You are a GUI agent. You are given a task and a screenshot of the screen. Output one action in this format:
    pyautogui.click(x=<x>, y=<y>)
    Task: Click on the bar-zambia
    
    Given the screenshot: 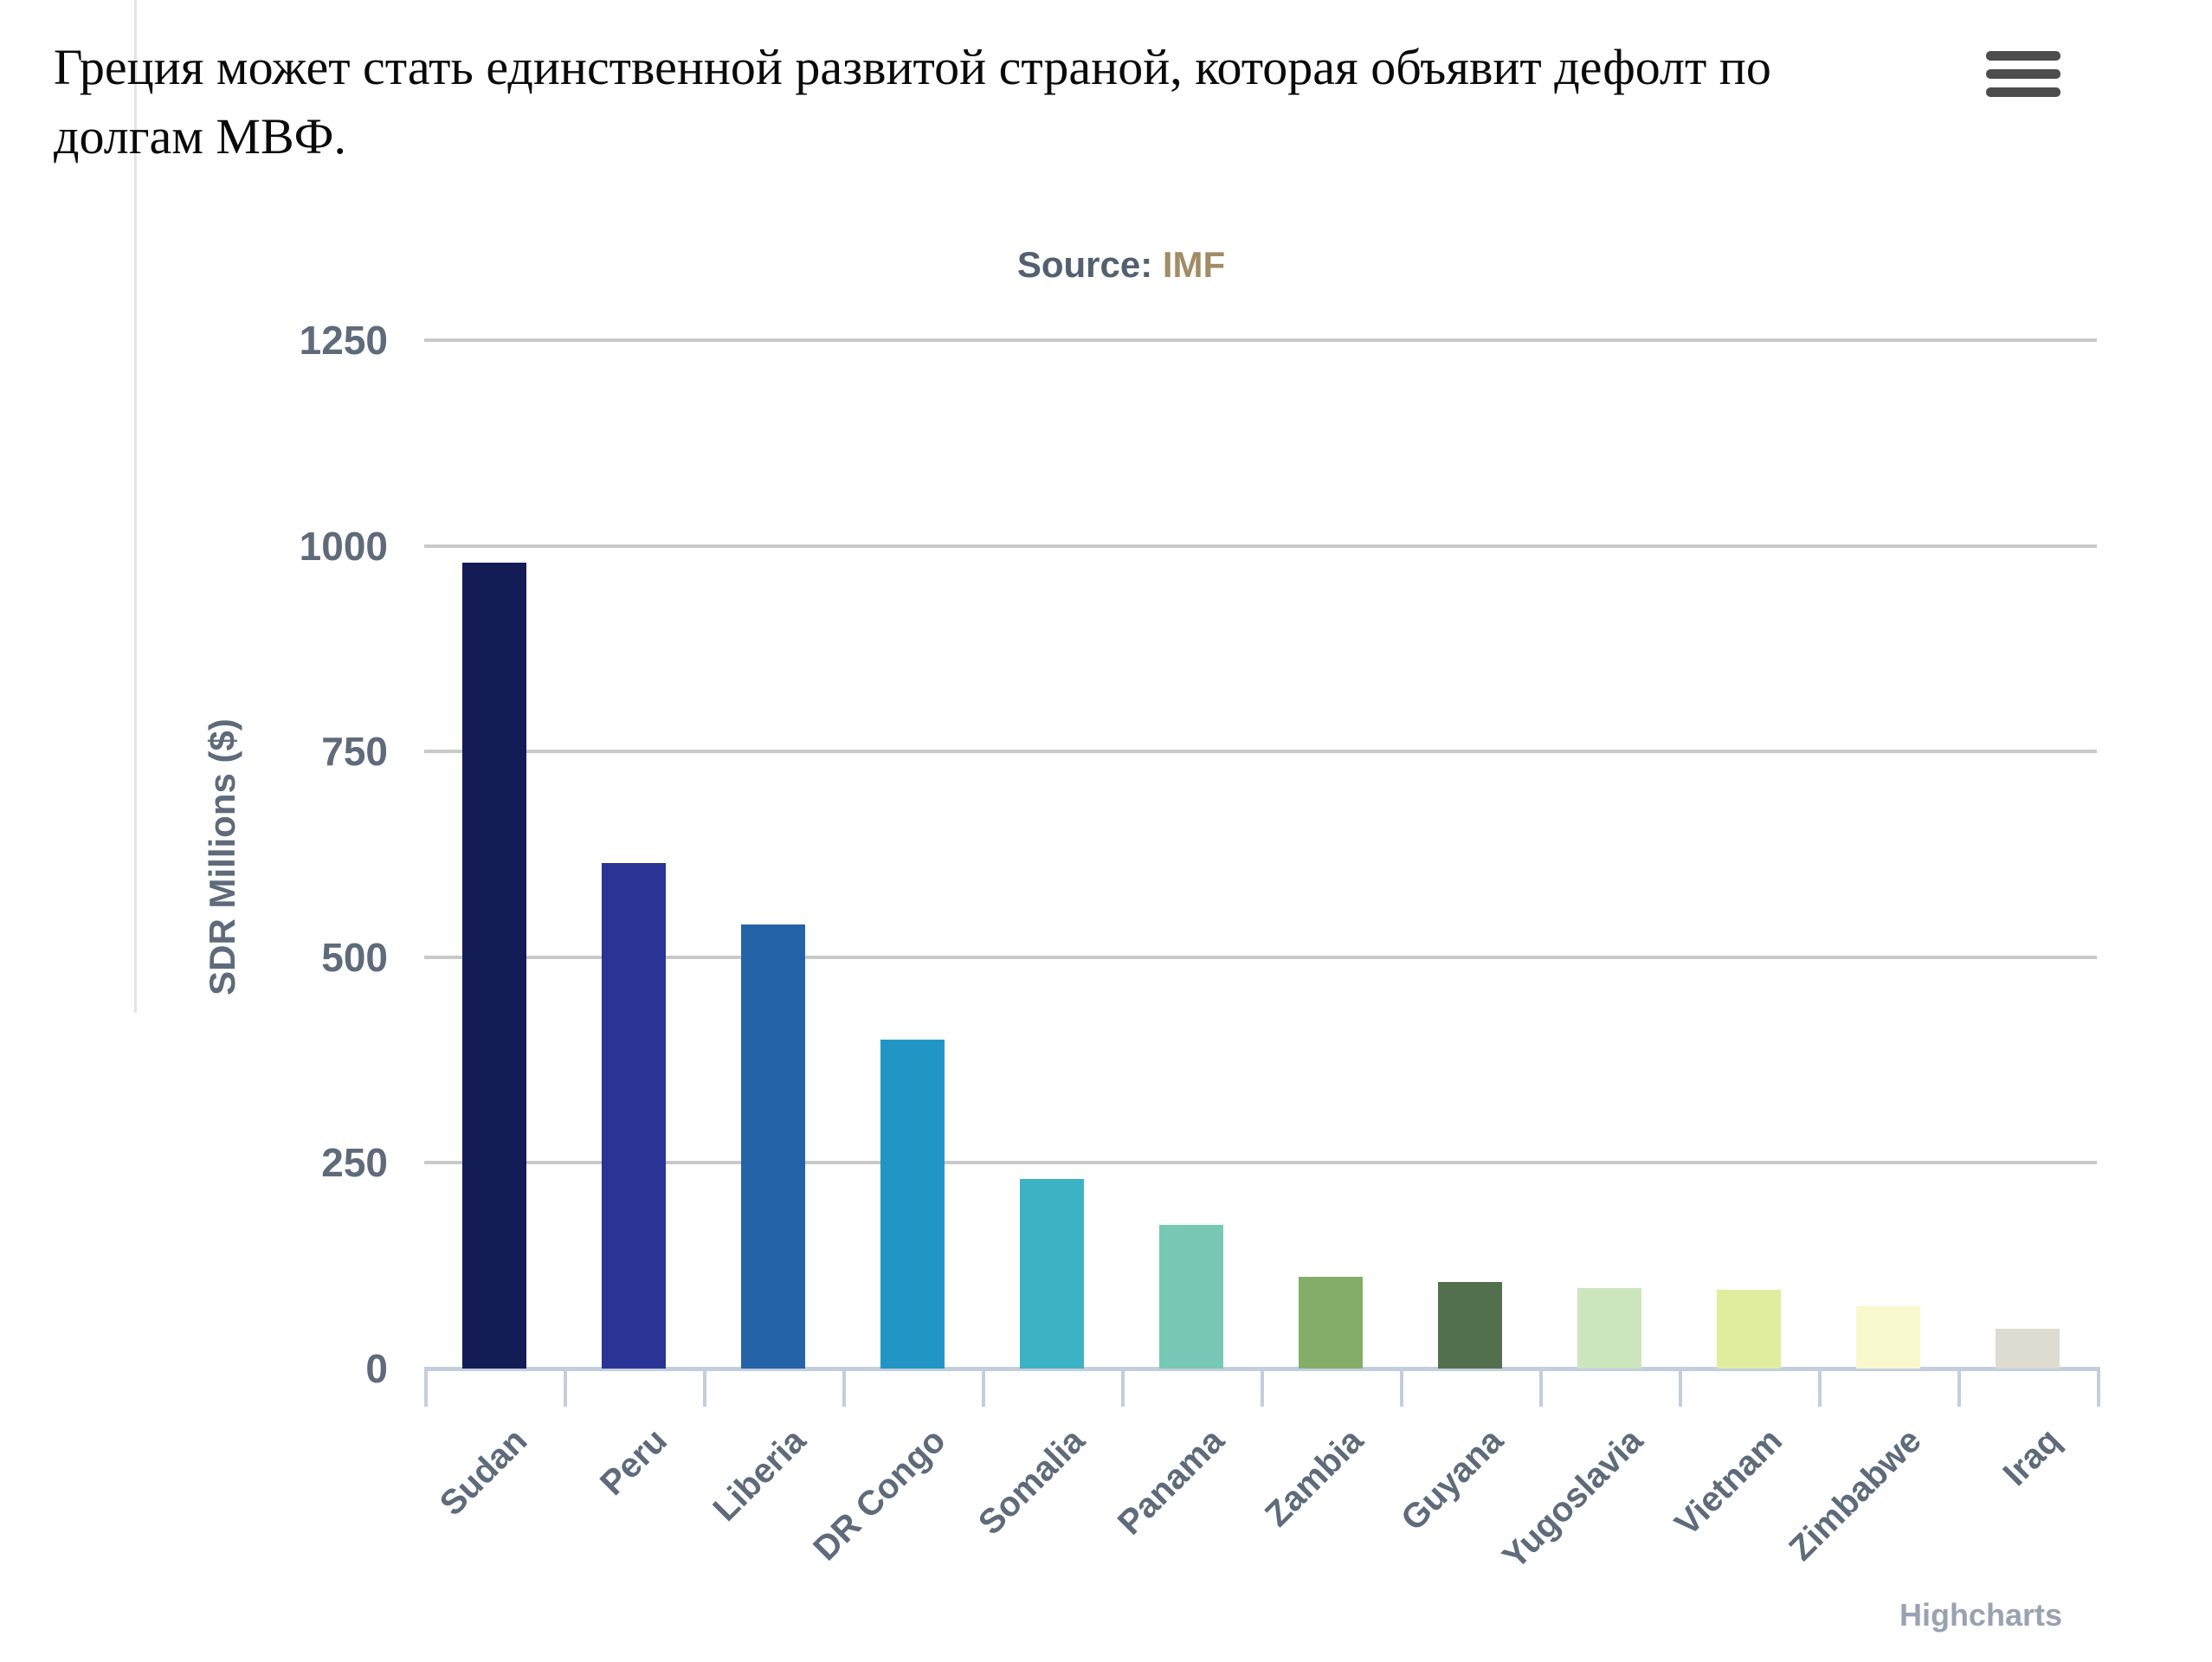 What is the action you would take?
    pyautogui.click(x=1330, y=1322)
    